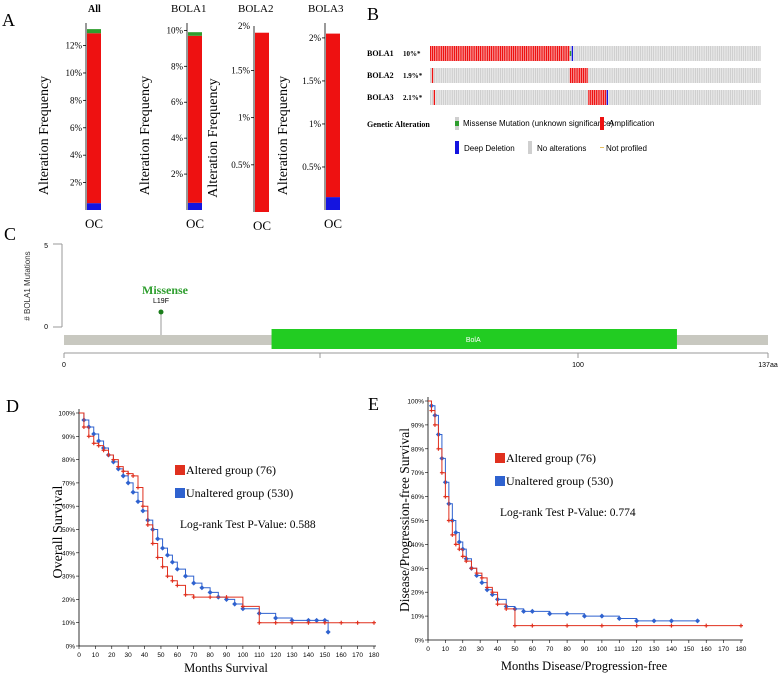  I want to click on km-y-tick-label-4: 40%, so click(417, 545).